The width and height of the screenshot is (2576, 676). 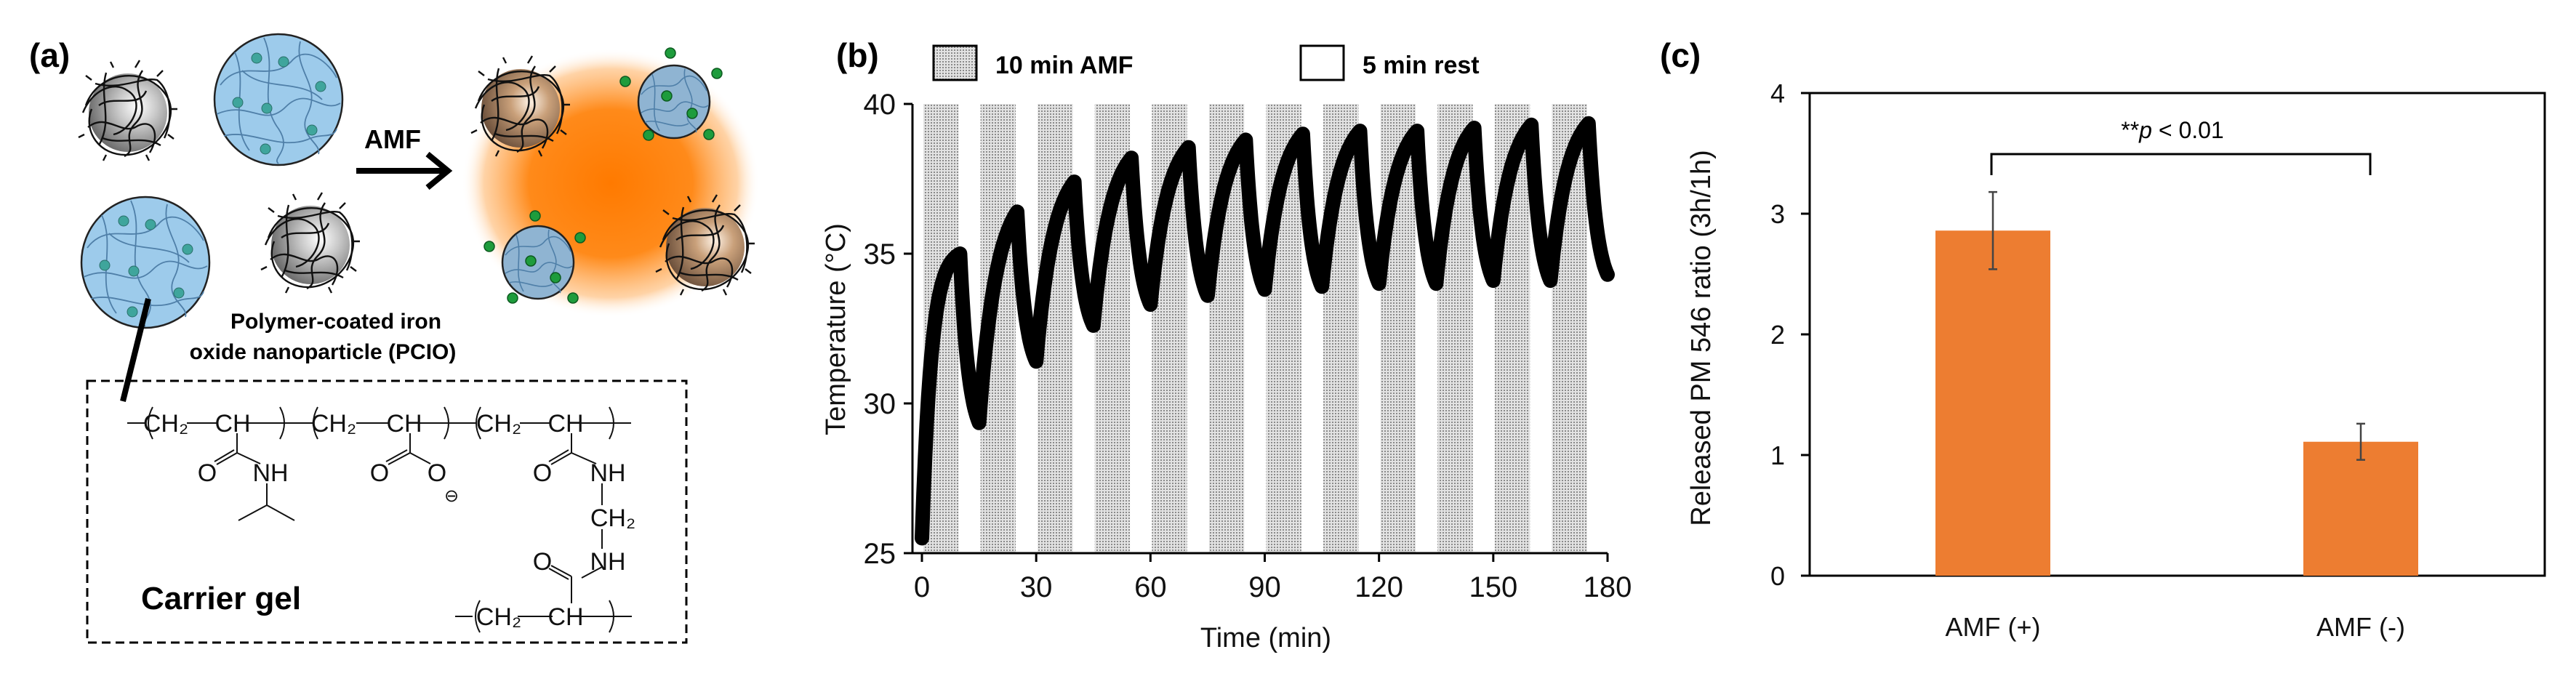 What do you see at coordinates (880, 105) in the screenshot?
I see `y-tick-label: 40` at bounding box center [880, 105].